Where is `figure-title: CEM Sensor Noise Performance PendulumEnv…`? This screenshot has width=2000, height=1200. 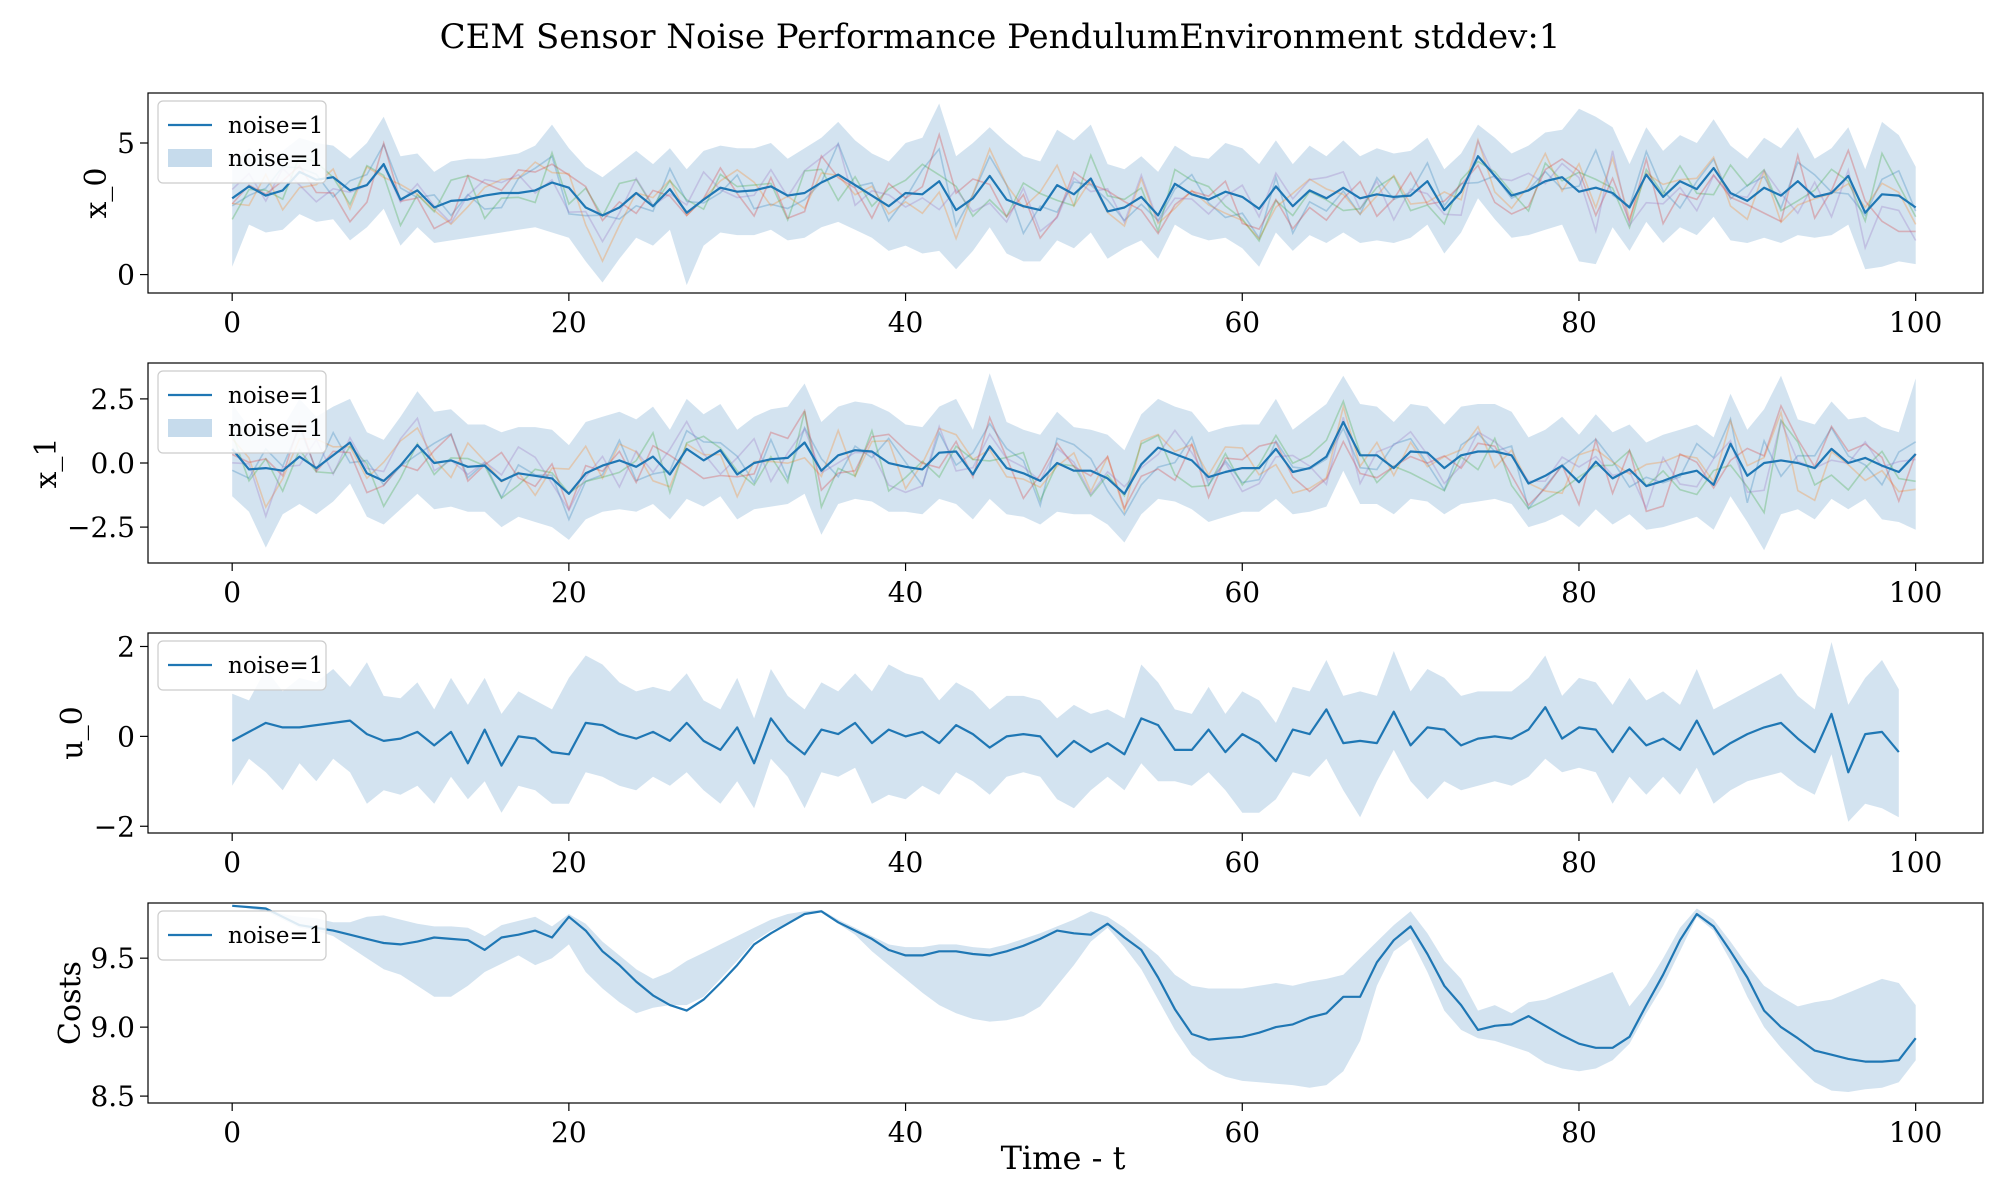
figure-title: CEM Sensor Noise Performance PendulumEnv… is located at coordinates (1000, 37).